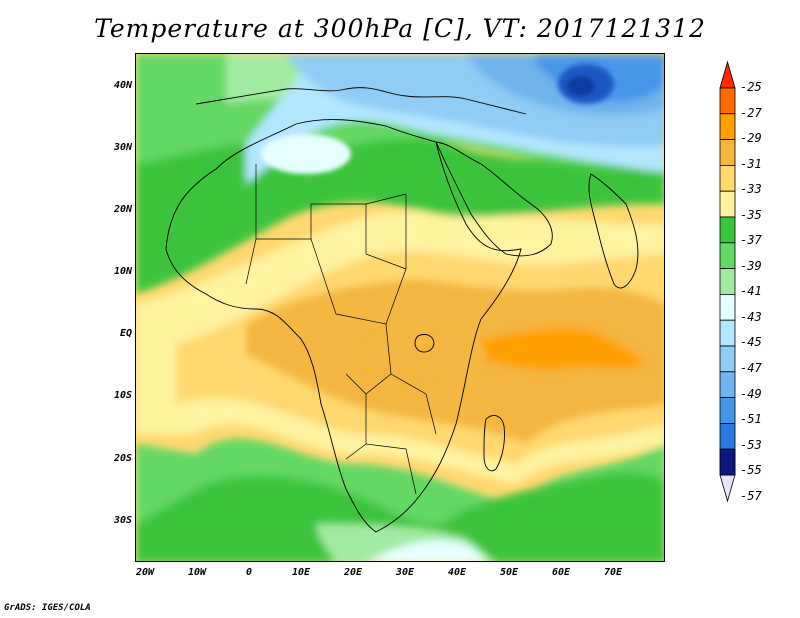 The width and height of the screenshot is (800, 618). I want to click on colorbar-label: -33, so click(751, 189).